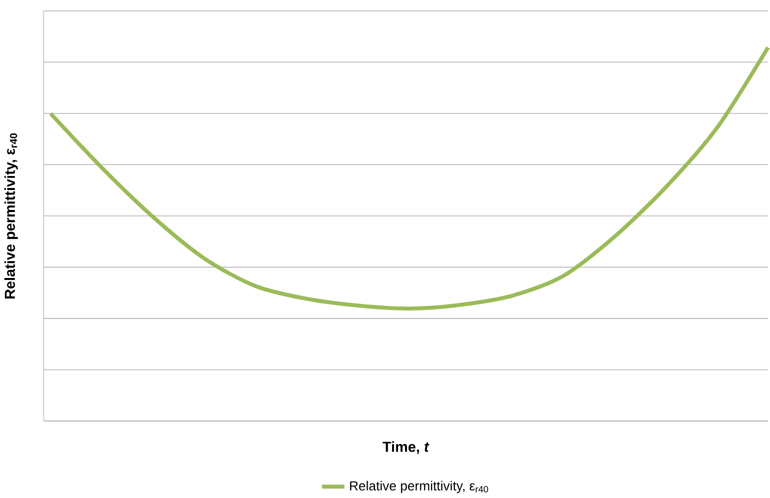 This screenshot has width=770, height=498. Describe the element at coordinates (419, 487) in the screenshot. I see `legend-label: Relative permittivity, ε$_{r40}$` at that location.